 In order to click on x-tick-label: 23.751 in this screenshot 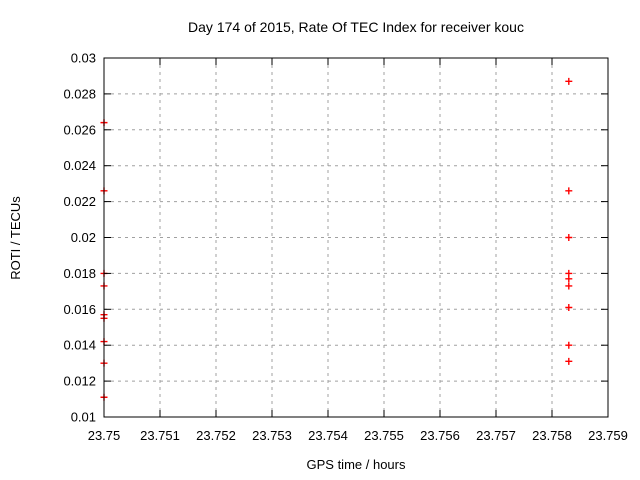, I will do `click(160, 435)`.